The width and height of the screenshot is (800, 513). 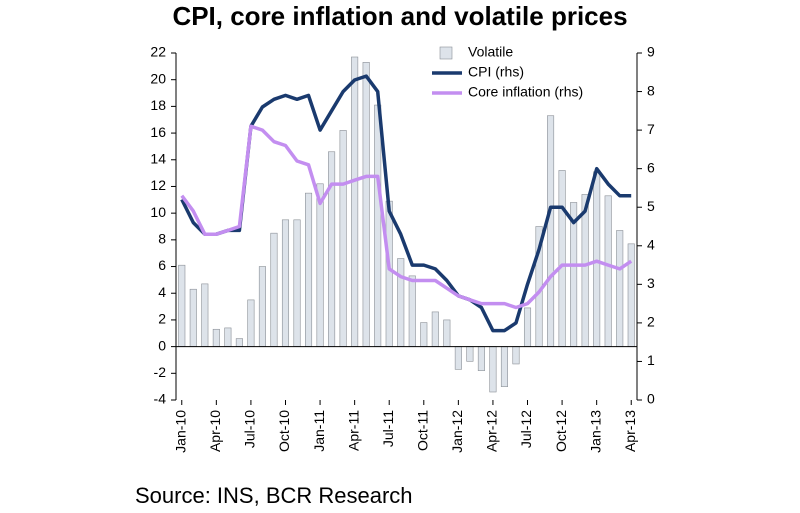 I want to click on y-tick-label: 4, so click(x=162, y=292).